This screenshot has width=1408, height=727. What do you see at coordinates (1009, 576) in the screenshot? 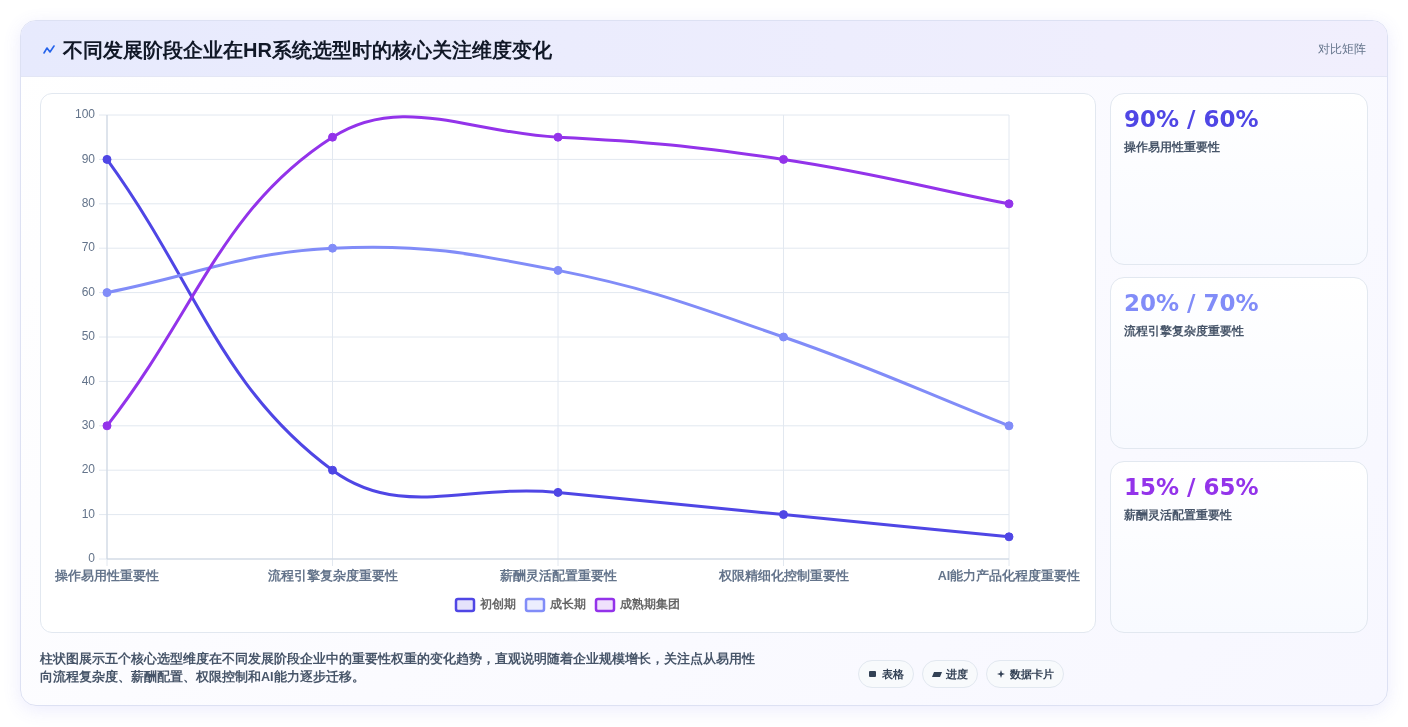
I see `x-tick-label: AI能力产品化程度重要性` at bounding box center [1009, 576].